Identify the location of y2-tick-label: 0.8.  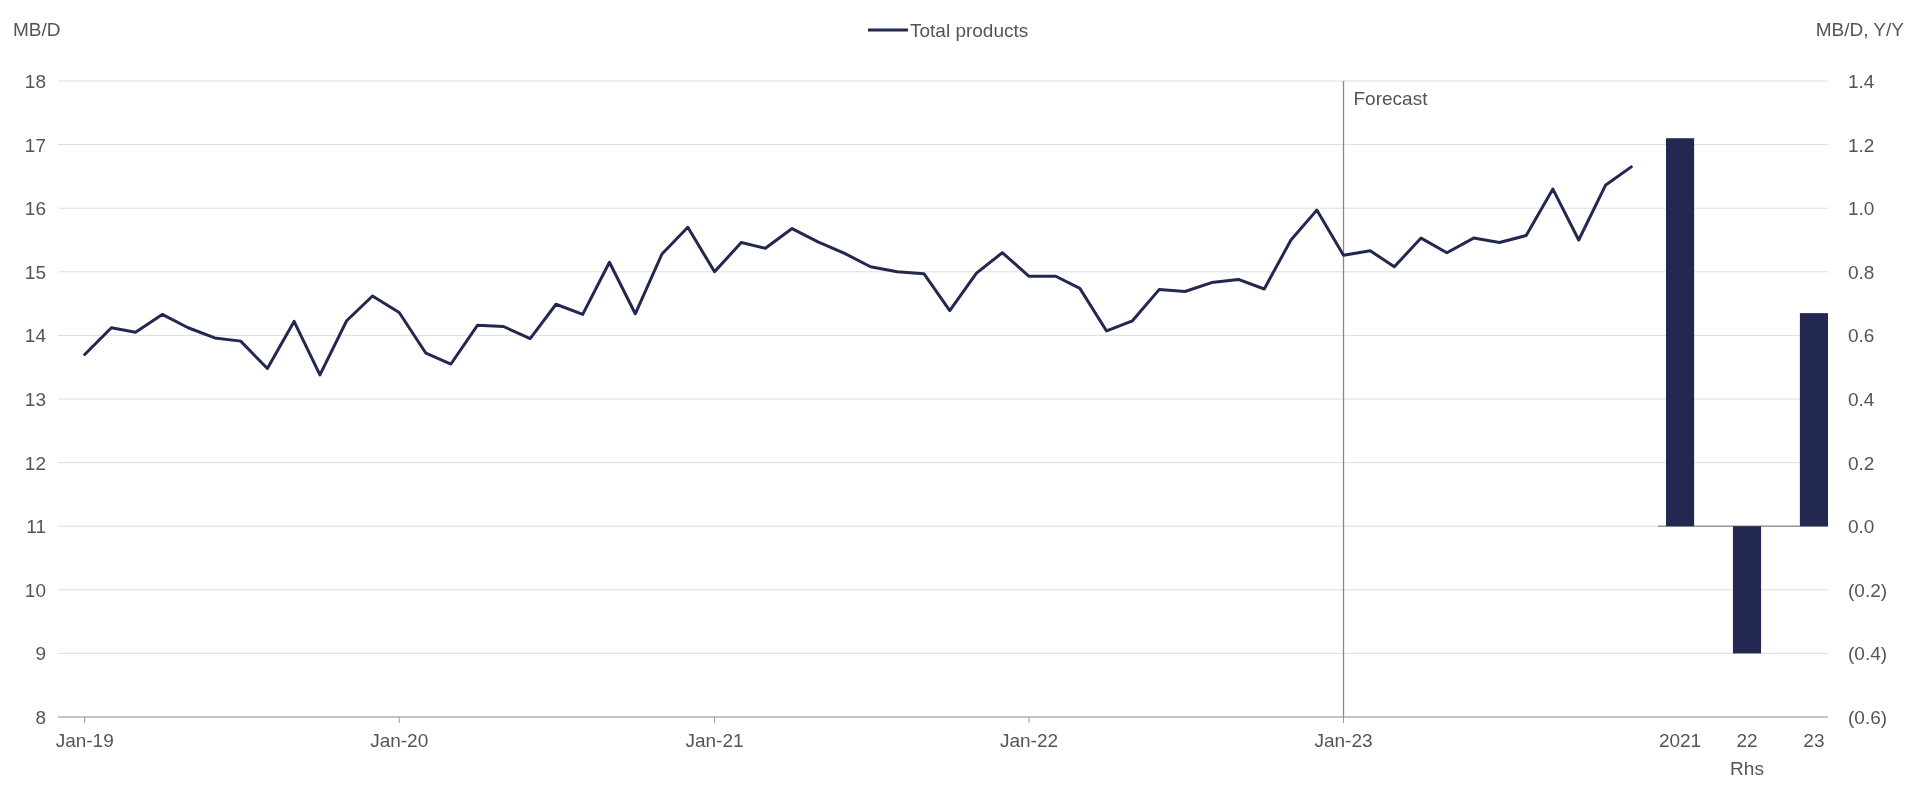
(1861, 272).